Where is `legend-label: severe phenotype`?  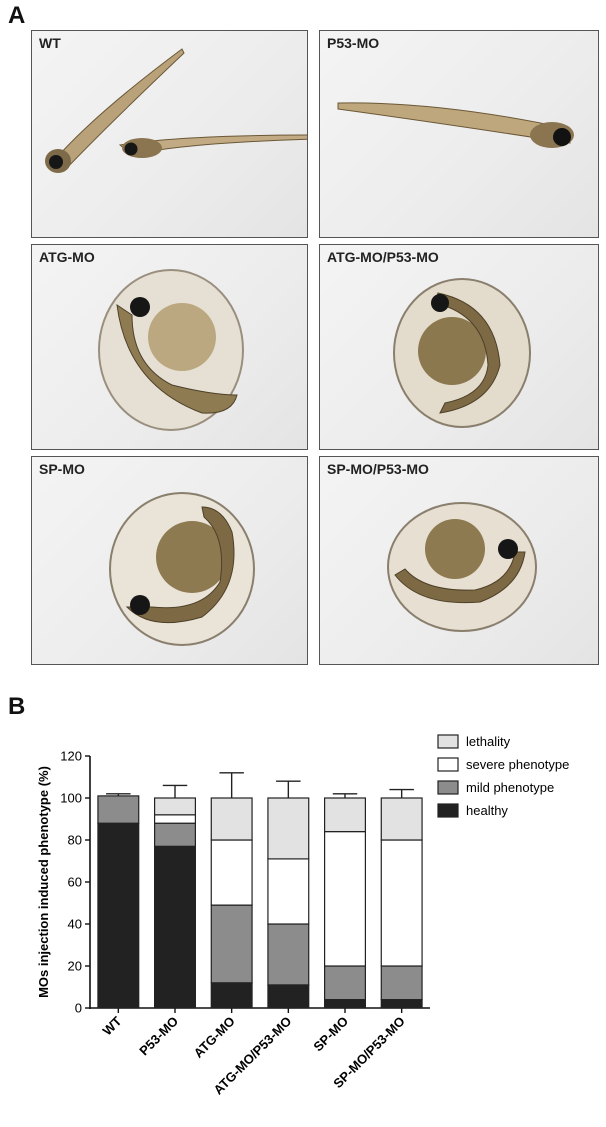
legend-label: severe phenotype is located at coordinates (517, 764).